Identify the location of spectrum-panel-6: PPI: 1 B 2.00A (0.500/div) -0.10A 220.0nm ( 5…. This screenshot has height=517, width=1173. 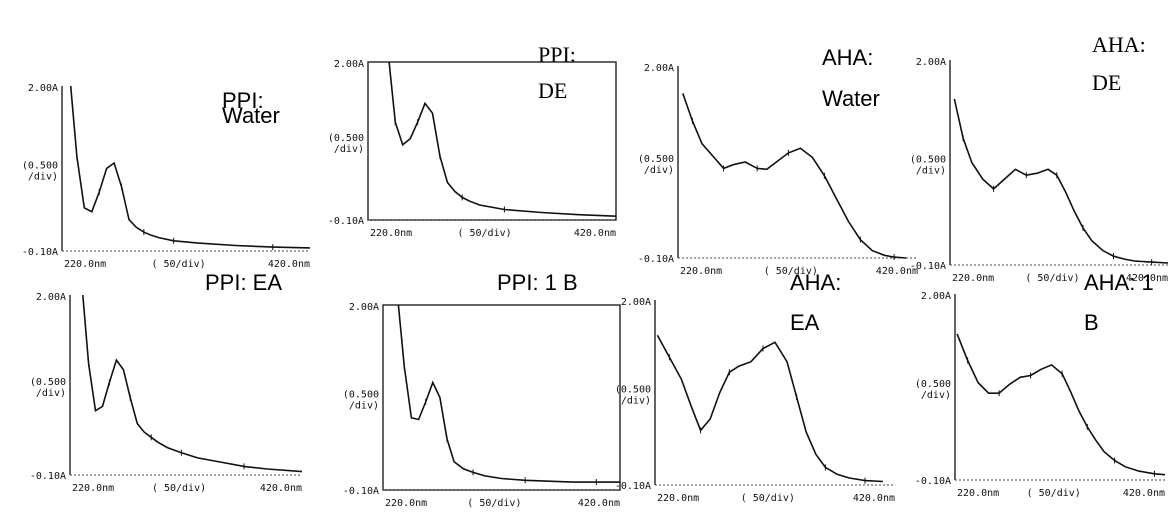
(482, 389).